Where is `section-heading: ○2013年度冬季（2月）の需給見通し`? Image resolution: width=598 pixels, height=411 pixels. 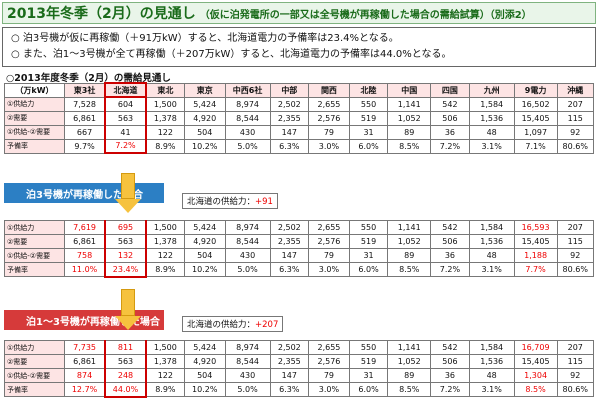 section-heading: ○2013年度冬季（2月）の需給見通し is located at coordinates (88, 78).